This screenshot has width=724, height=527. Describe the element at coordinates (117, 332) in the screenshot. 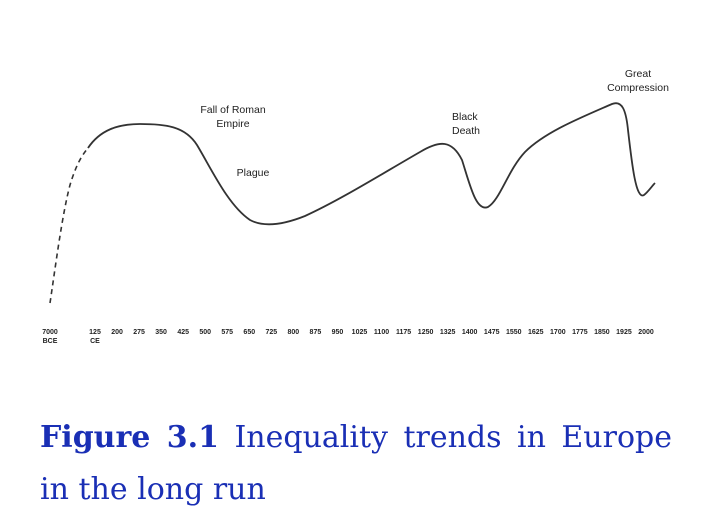

I see `x-tick-label: 200` at that location.